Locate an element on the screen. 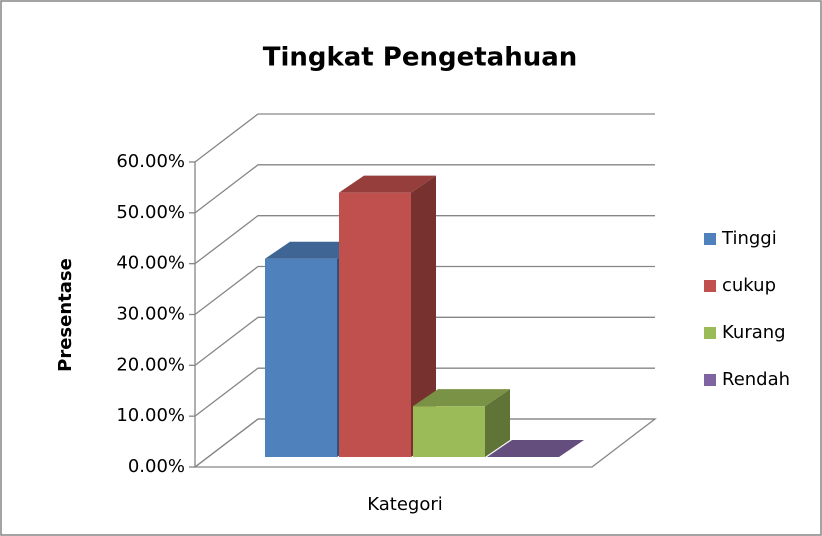 Image resolution: width=822 pixels, height=536 pixels. y-tick-label: 50.00% is located at coordinates (150, 212).